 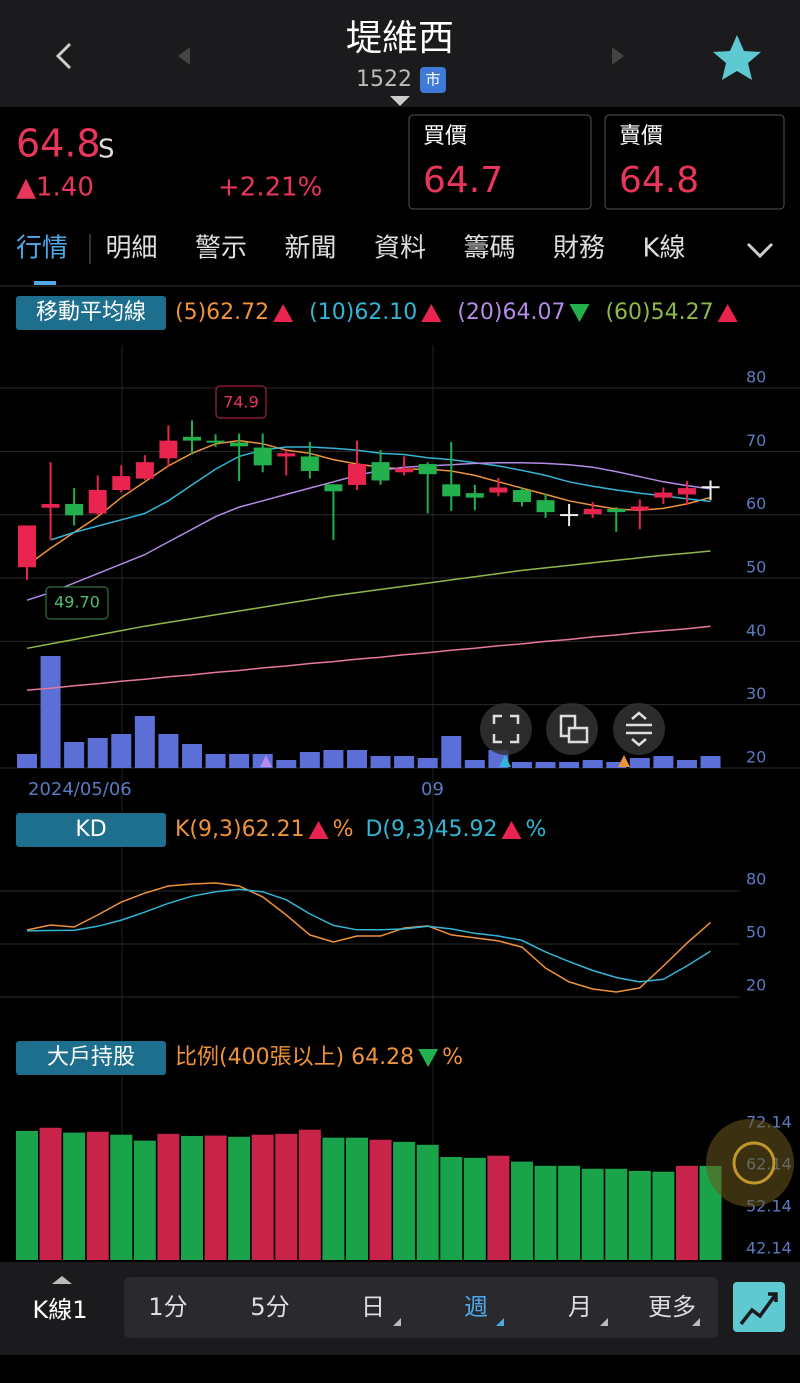 I want to click on kd-chart: KD K(9,3)62.21% D(9,3)45.92 % 80 50 20, so click(x=383, y=905).